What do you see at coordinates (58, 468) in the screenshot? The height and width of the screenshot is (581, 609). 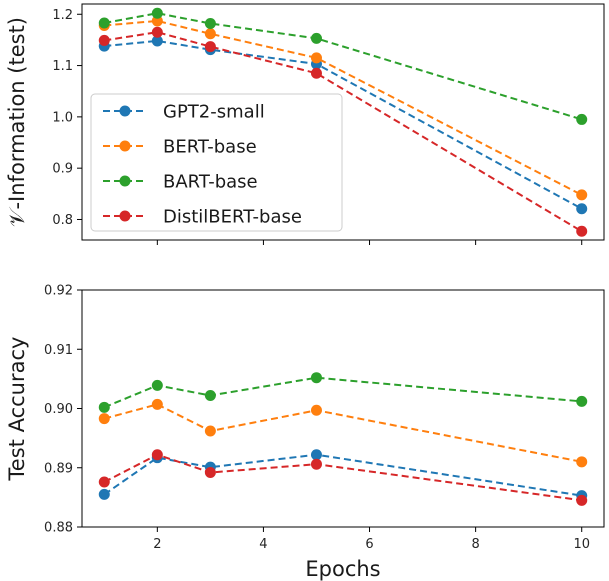 I see `accuracy-y-tick-label: 0.89` at bounding box center [58, 468].